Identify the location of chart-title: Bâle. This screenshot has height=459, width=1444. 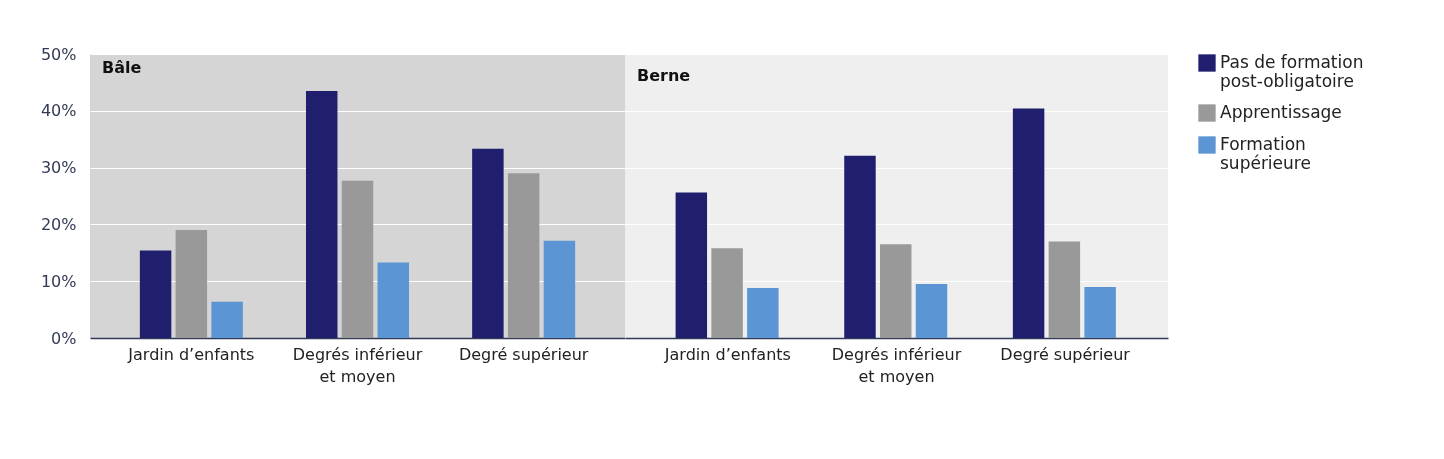
(122, 67).